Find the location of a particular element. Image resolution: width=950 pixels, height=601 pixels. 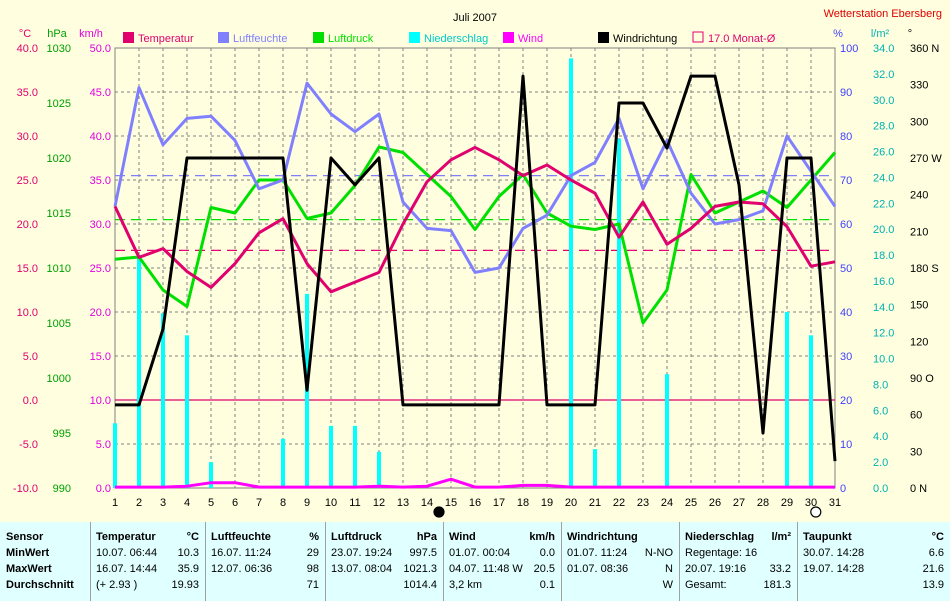

legend-label: Temperatur is located at coordinates (166, 39).